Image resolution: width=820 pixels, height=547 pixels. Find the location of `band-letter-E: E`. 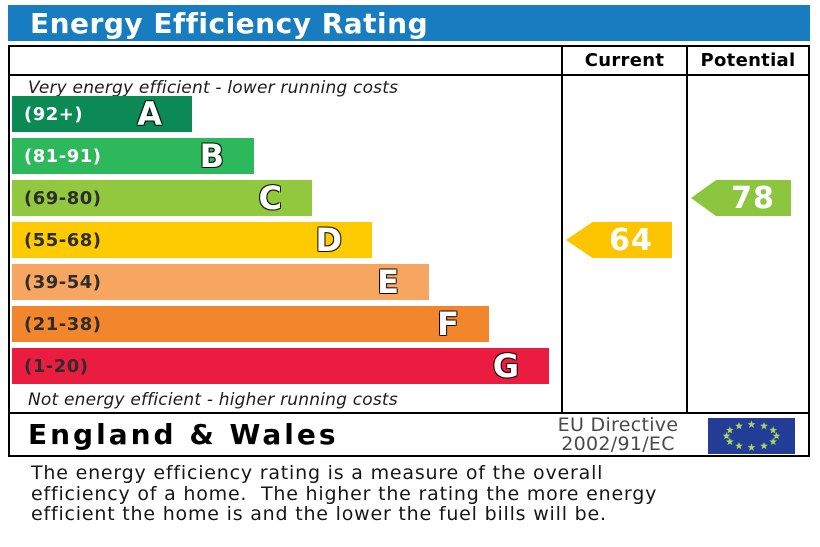

band-letter-E: E is located at coordinates (388, 282).